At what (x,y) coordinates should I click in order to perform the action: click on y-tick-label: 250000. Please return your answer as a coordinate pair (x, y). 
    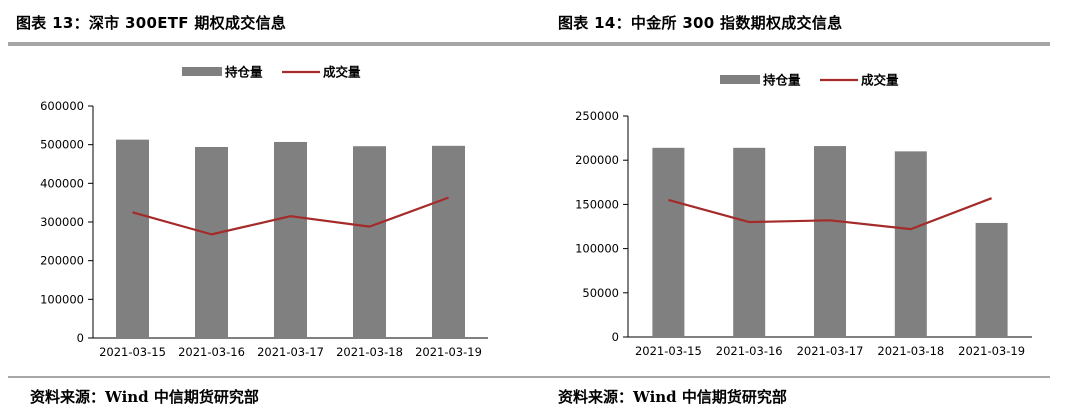
    Looking at the image, I should click on (597, 116).